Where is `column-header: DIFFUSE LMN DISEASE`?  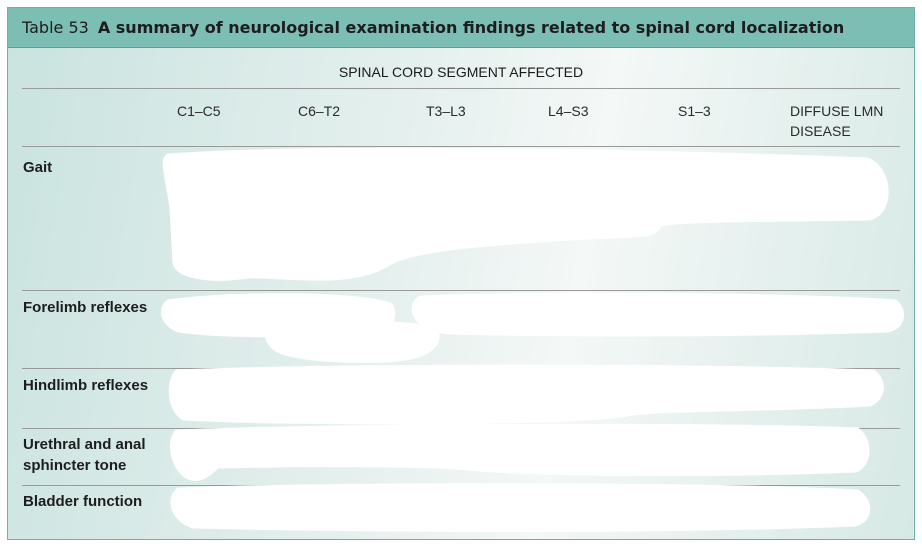 column-header: DIFFUSE LMN DISEASE is located at coordinates (837, 121).